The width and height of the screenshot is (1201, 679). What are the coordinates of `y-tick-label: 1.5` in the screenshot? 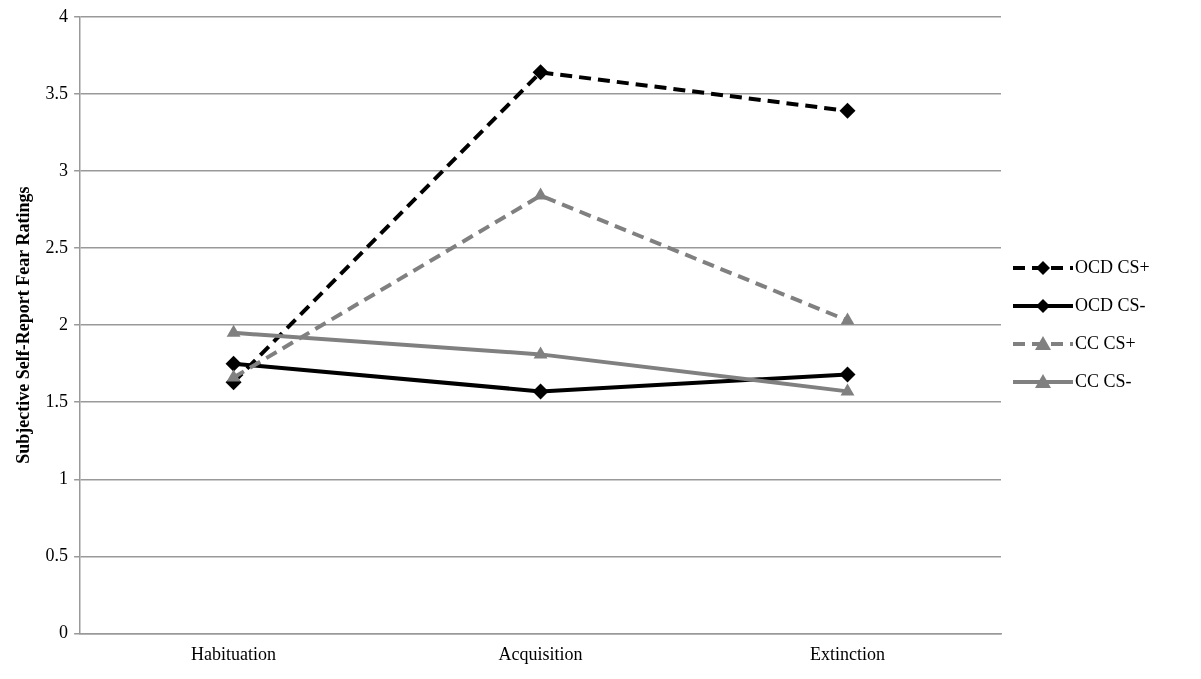 It's located at (57, 400).